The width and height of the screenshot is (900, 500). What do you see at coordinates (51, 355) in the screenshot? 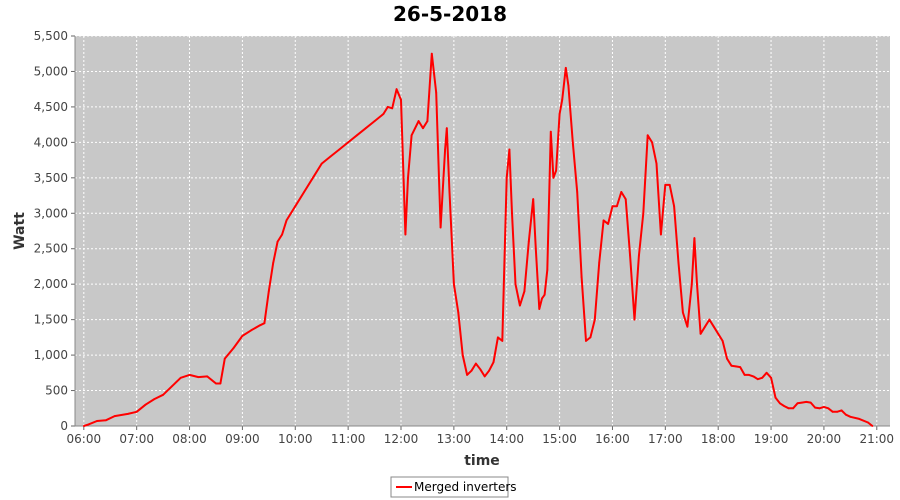
I see `y-tick-label: 1,000` at bounding box center [51, 355].